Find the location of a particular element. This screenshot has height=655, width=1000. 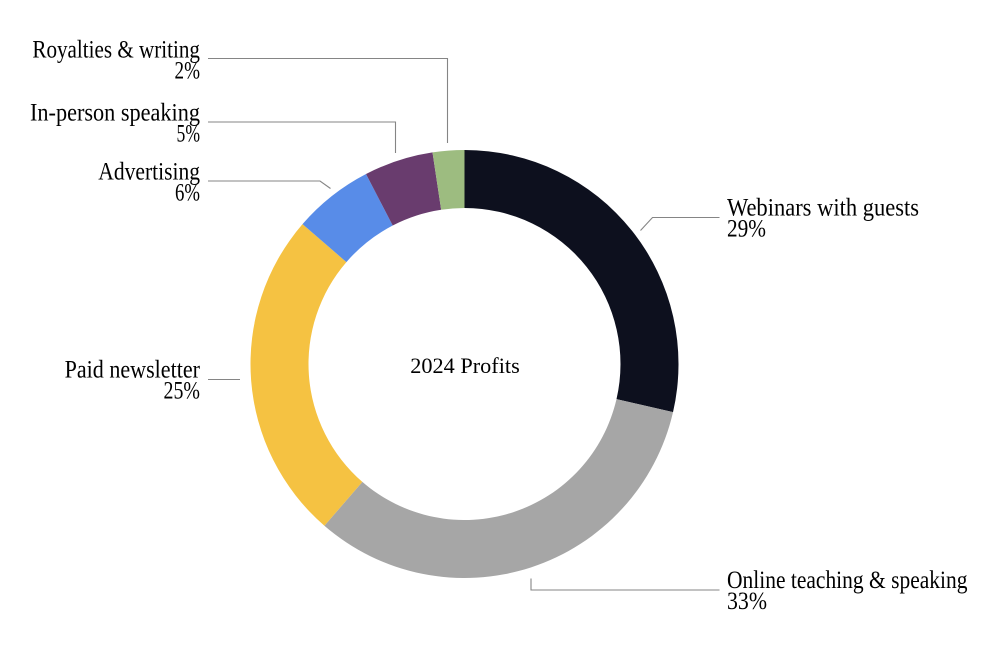

svg-text: In-person speaking is located at coordinates (115, 113).